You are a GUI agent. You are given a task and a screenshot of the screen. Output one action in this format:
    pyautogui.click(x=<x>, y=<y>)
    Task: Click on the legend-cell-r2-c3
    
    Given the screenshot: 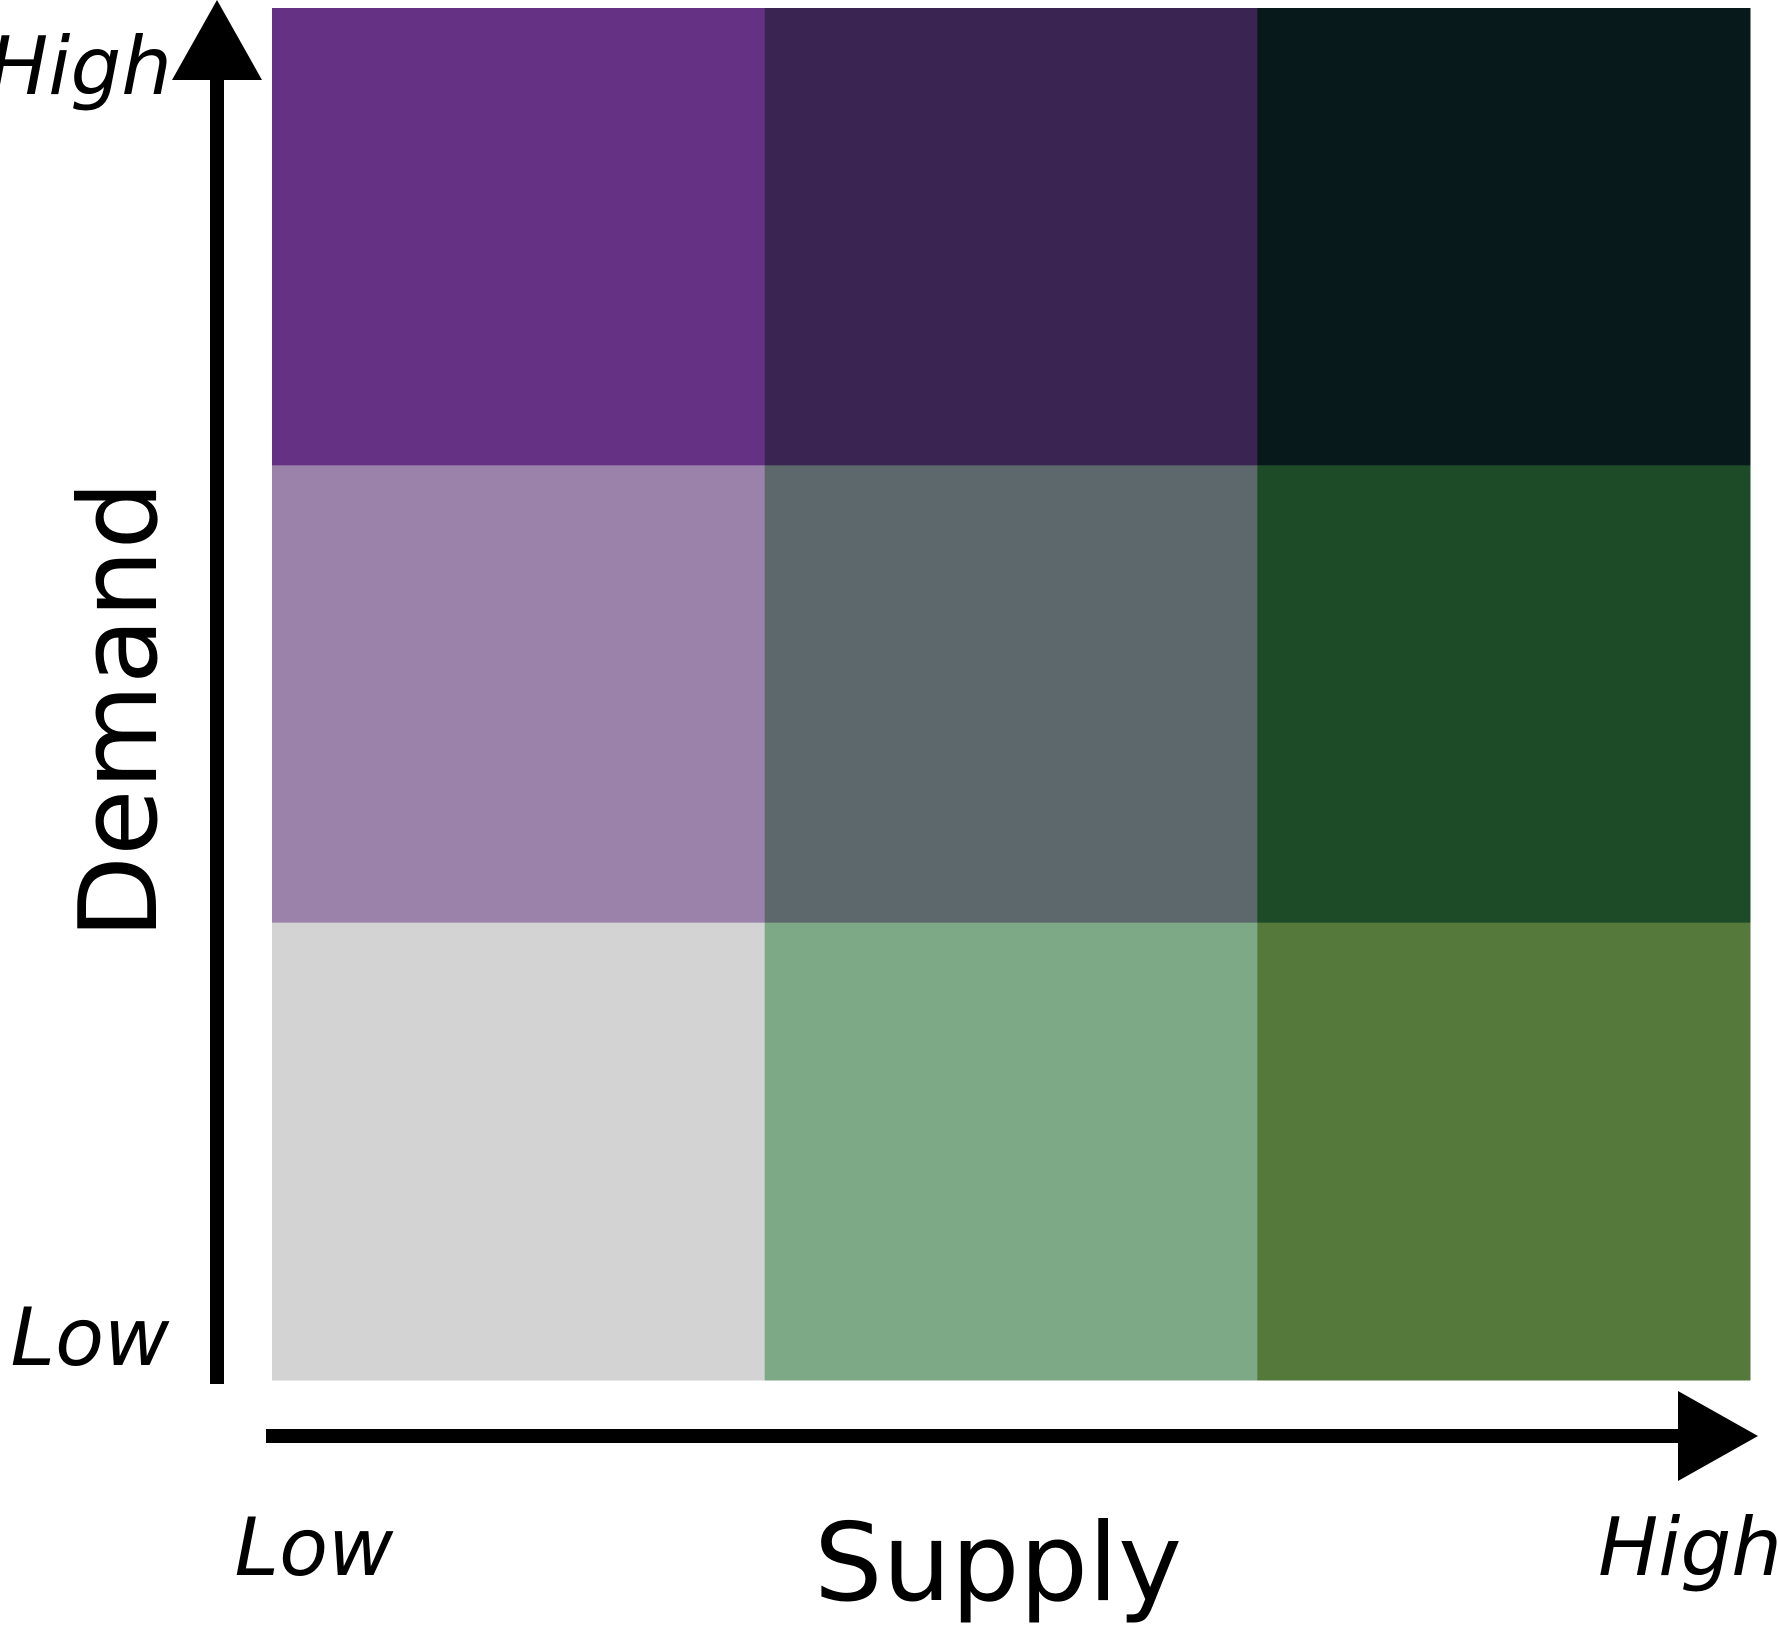 What is the action you would take?
    pyautogui.click(x=1504, y=694)
    